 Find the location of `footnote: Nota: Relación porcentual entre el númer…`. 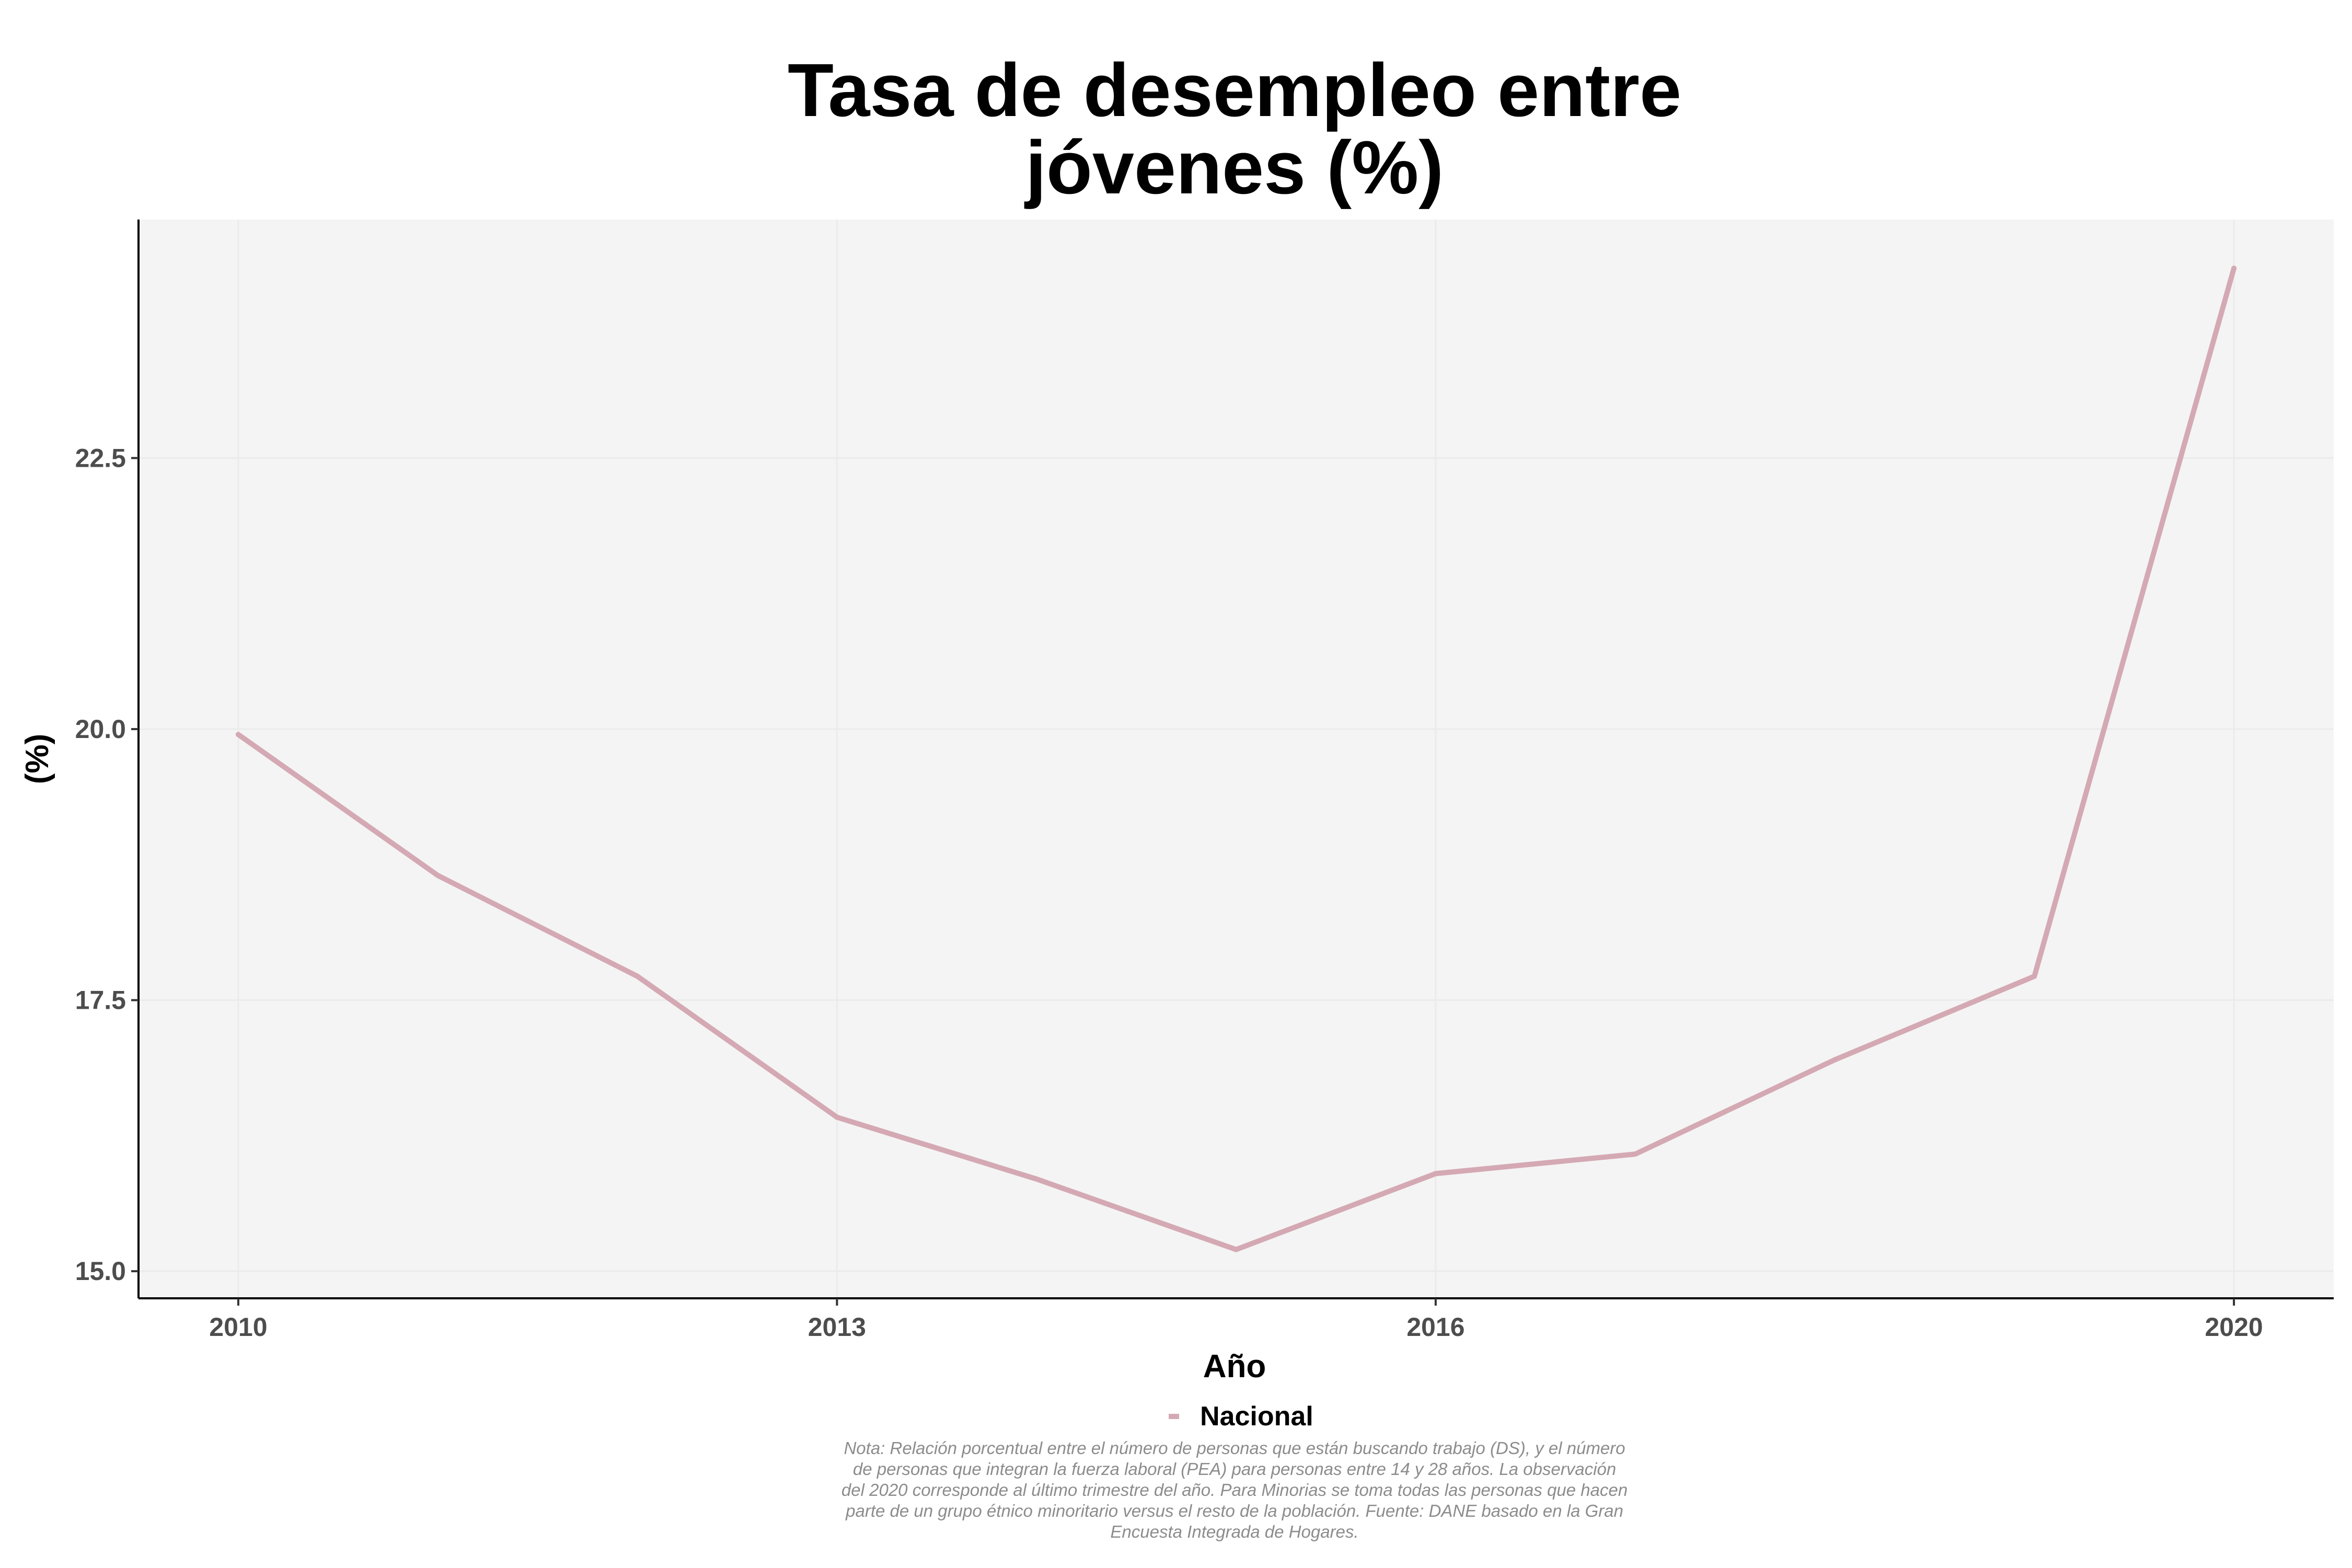

footnote: Nota: Relación porcentual entre el númer… is located at coordinates (1234, 1489).